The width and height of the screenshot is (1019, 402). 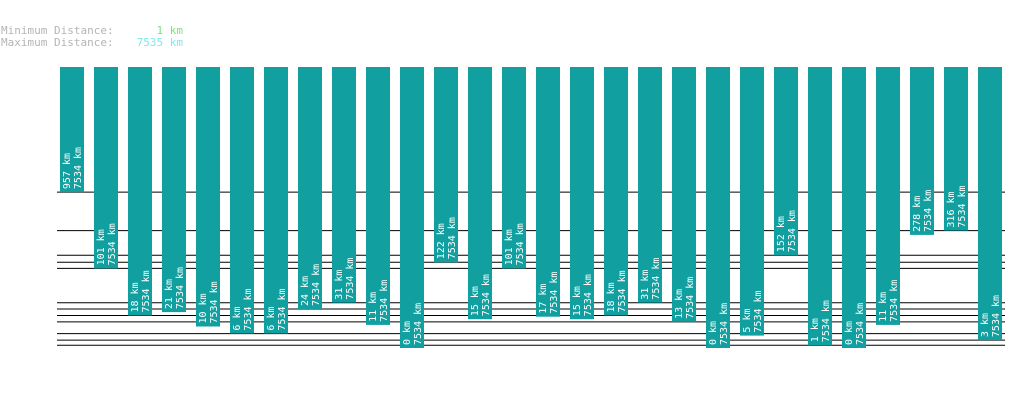 What do you see at coordinates (305, 291) in the screenshot?
I see `bar-distance-label: 24 km` at bounding box center [305, 291].